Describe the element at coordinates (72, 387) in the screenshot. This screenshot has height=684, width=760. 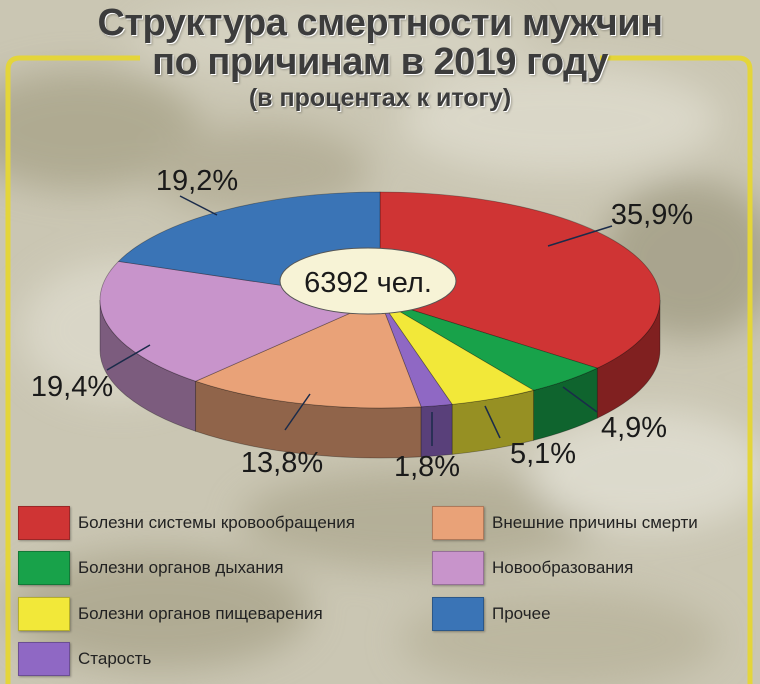
I see `data-label-новообразования: 19,4%` at that location.